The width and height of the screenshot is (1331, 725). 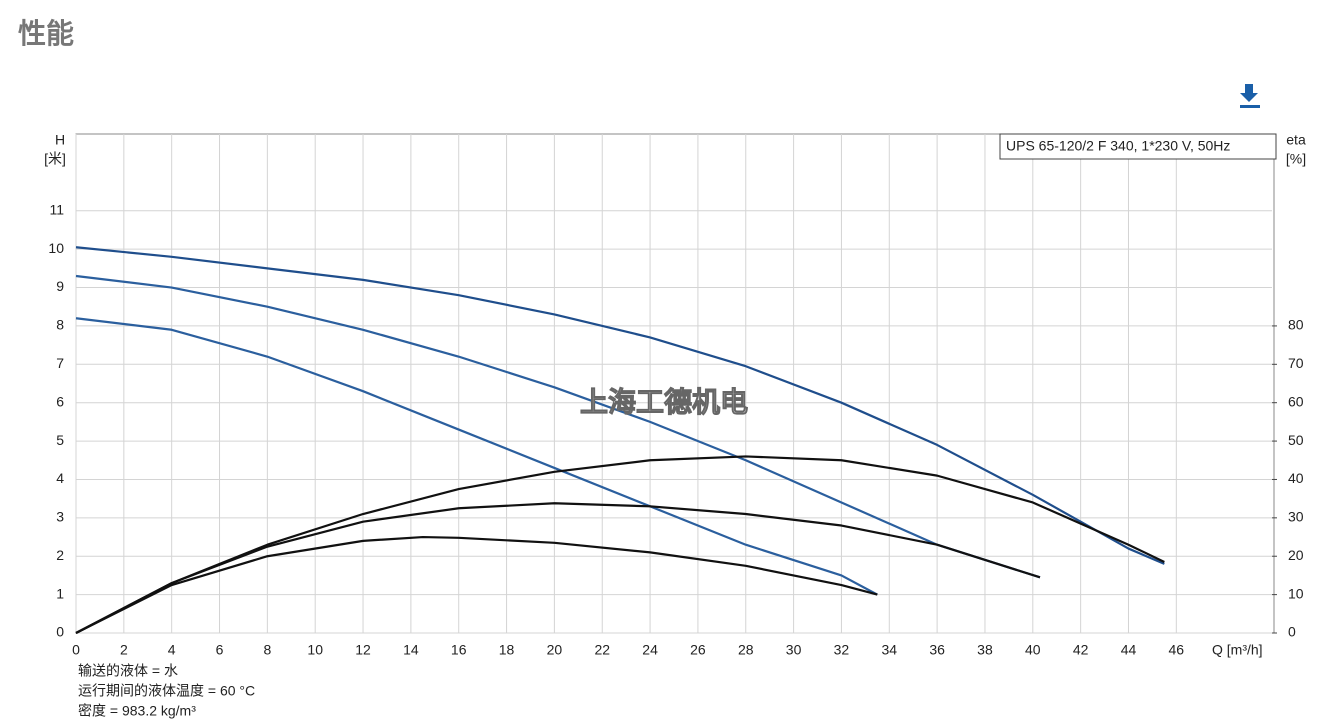 I want to click on x-tick-label: 2, so click(x=124, y=650).